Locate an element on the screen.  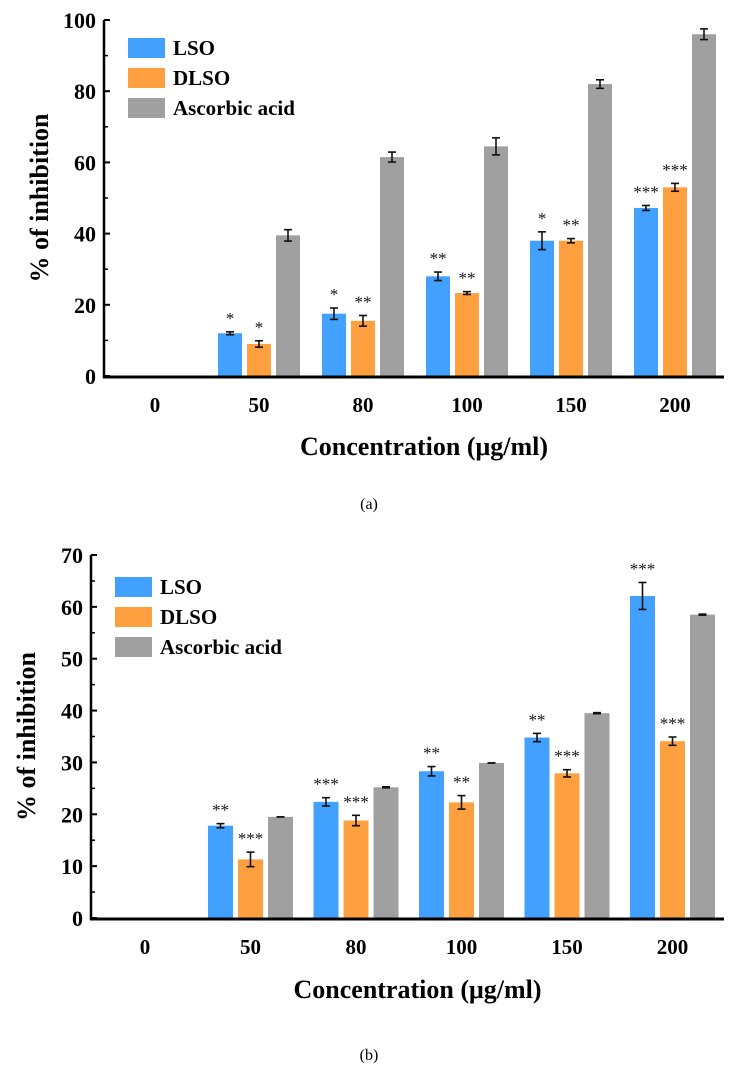
y-tick-label: 70 is located at coordinates (72, 555).